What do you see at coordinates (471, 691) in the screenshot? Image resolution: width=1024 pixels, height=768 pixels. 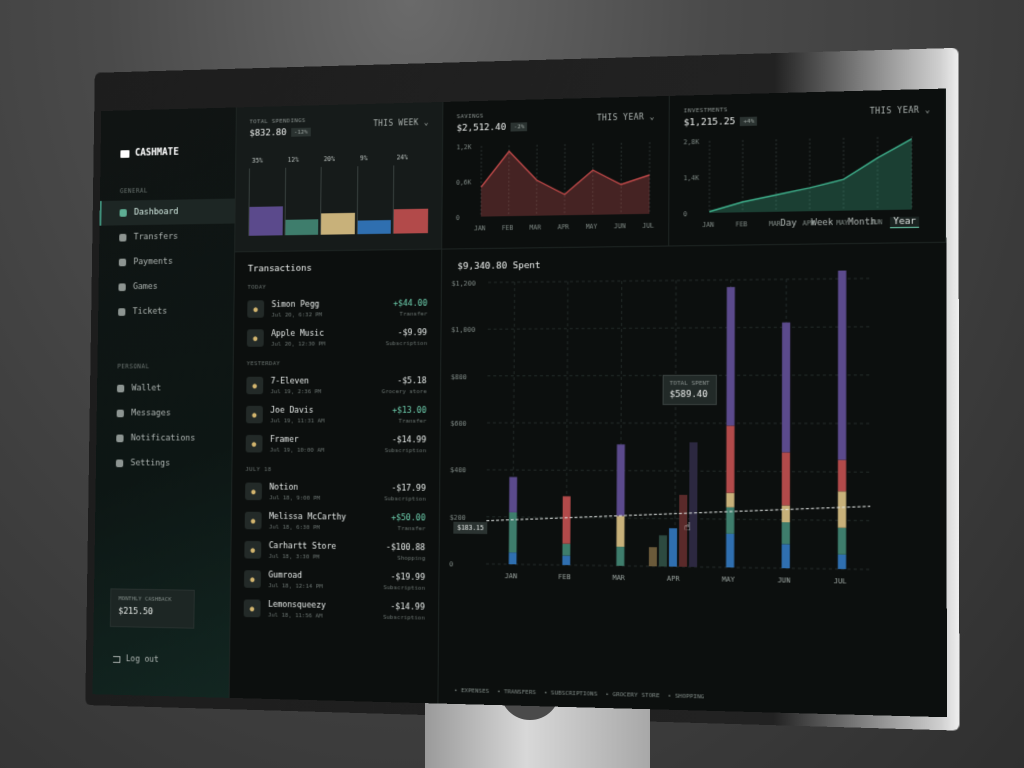 I see `legend-item: • EXPENSES` at bounding box center [471, 691].